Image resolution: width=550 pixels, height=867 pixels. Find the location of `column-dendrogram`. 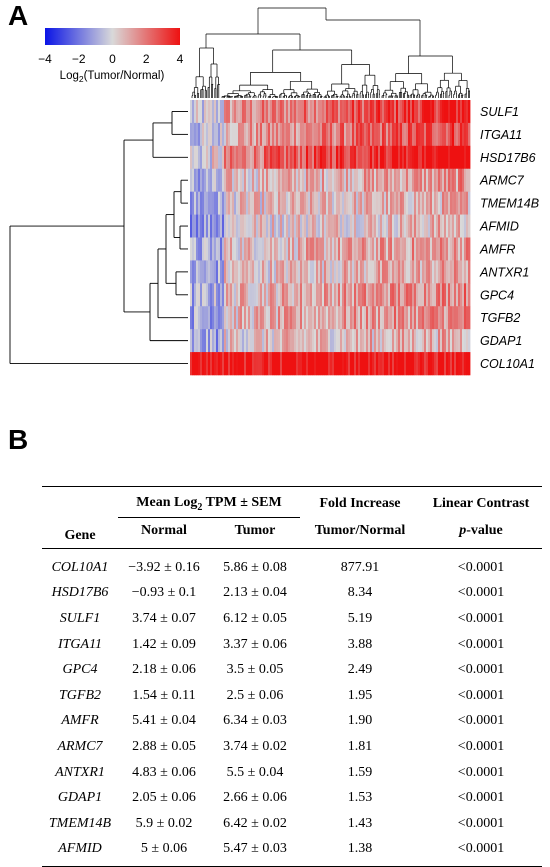

column-dendrogram is located at coordinates (330, 52).